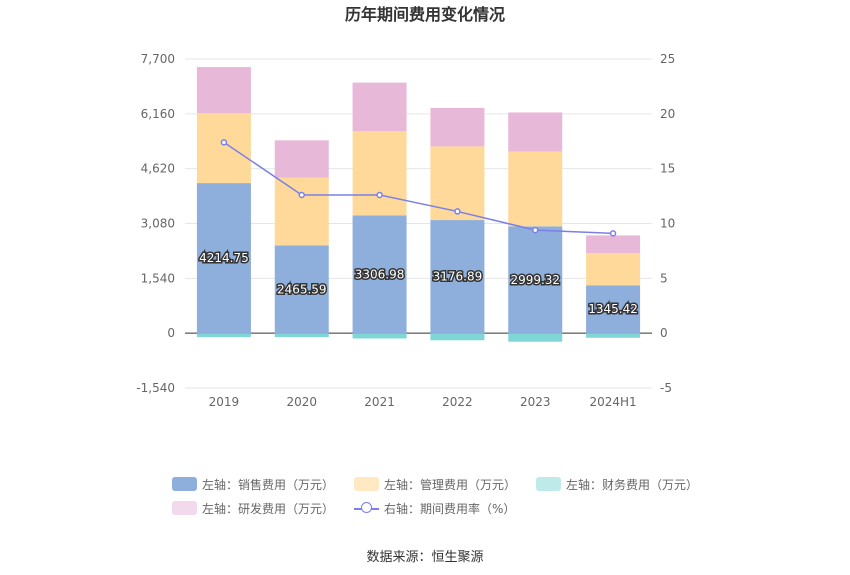  Describe the element at coordinates (268, 508) in the screenshot. I see `legend-label: 左轴：研发费用（万元）` at that location.